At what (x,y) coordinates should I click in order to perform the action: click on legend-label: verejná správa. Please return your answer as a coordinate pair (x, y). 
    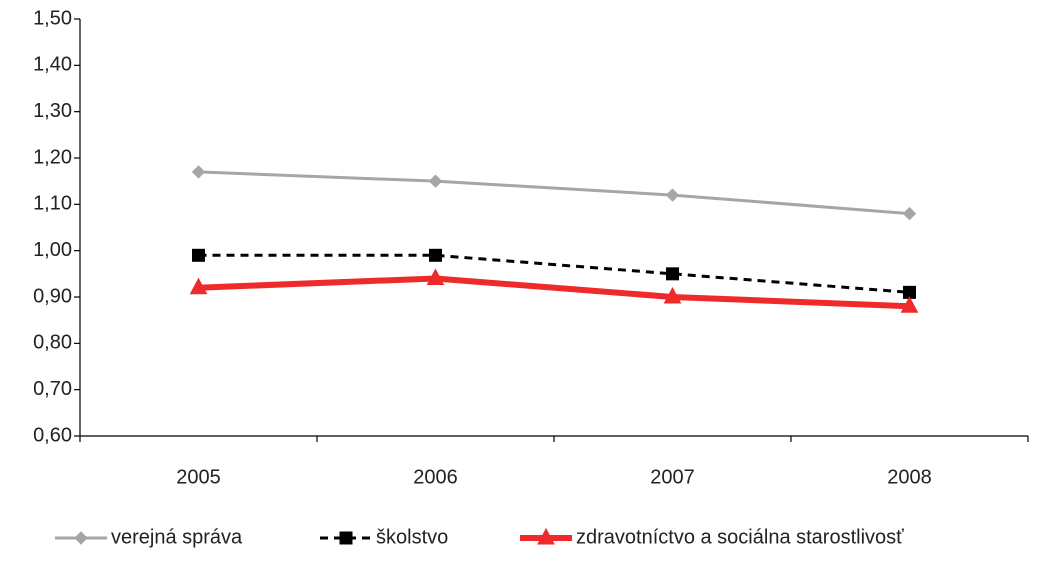
    Looking at the image, I should click on (177, 537).